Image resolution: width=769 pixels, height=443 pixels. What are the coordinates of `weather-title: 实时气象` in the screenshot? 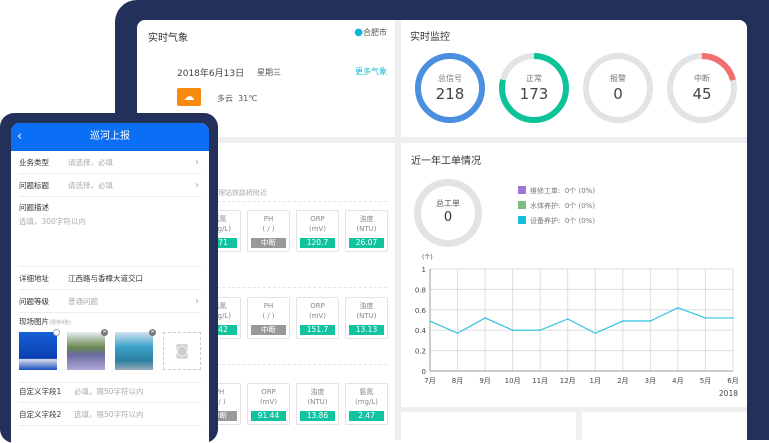 It's located at (168, 38).